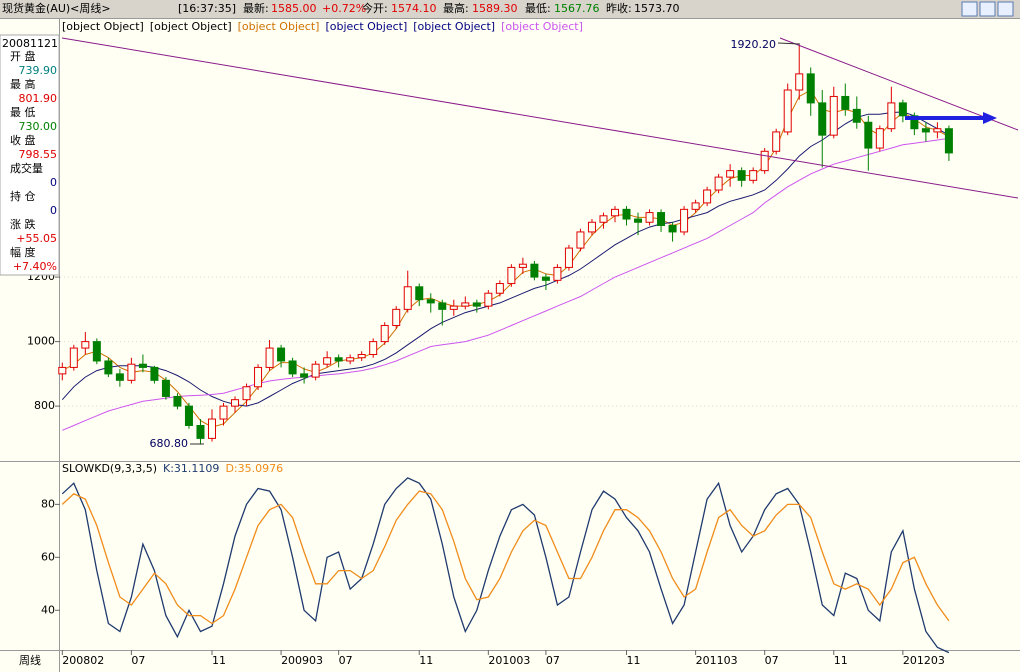 The width and height of the screenshot is (1020, 672). I want to click on x-tick-label: 201103, so click(717, 660).